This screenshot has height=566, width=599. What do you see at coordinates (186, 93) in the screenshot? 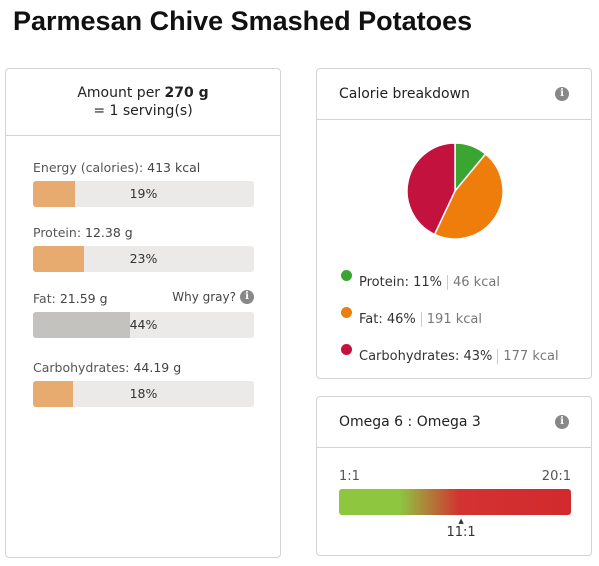
I see `amount-value: 270 g` at bounding box center [186, 93].